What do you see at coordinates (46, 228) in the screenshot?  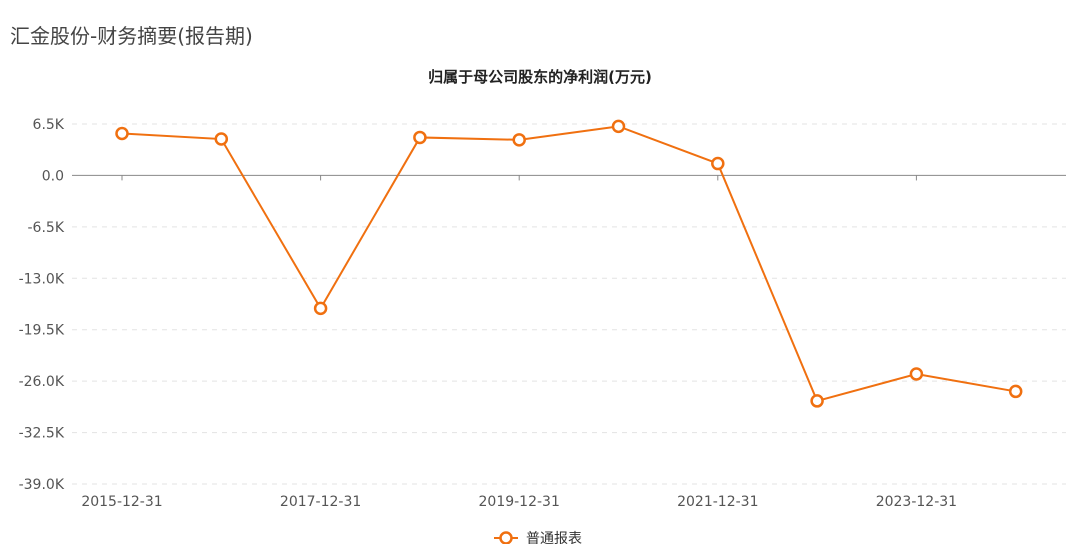 I see `y-tick-label: -6.5K` at bounding box center [46, 228].